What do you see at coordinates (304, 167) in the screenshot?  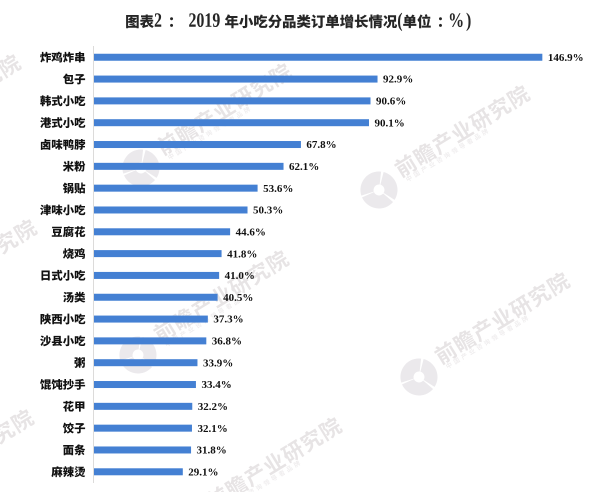 I see `svg-text: 62.1%` at bounding box center [304, 167].